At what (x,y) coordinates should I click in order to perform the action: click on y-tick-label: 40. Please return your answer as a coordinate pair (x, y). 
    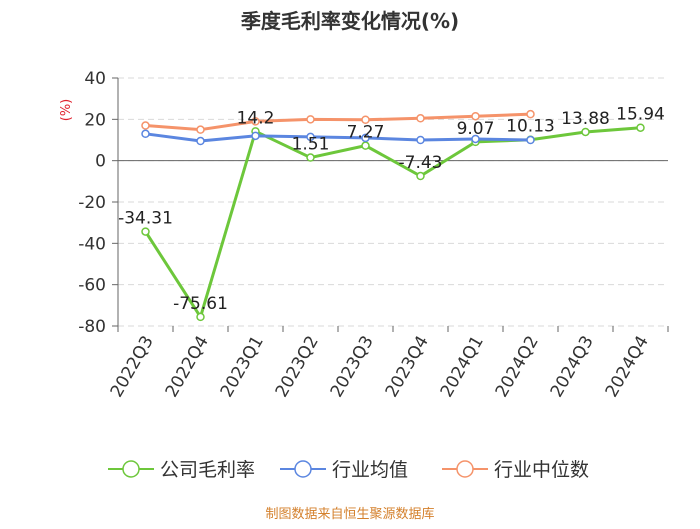
    Looking at the image, I should click on (95, 79).